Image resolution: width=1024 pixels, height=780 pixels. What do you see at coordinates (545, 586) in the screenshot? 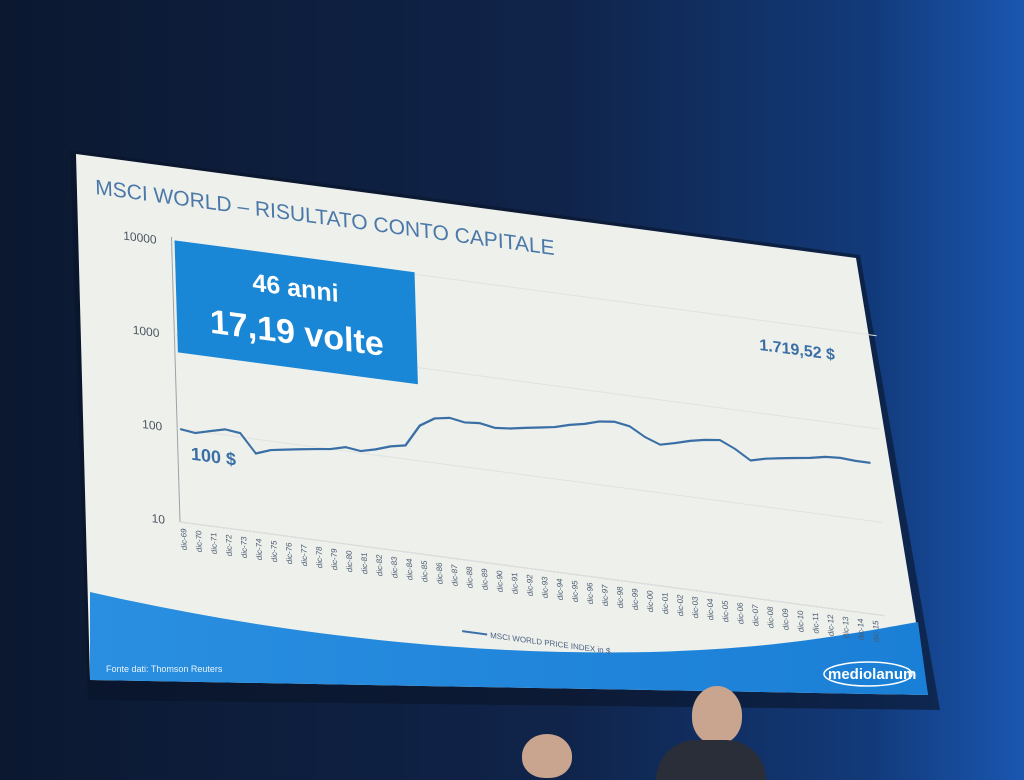
I see `x-tick-label: dic-93` at bounding box center [545, 586].